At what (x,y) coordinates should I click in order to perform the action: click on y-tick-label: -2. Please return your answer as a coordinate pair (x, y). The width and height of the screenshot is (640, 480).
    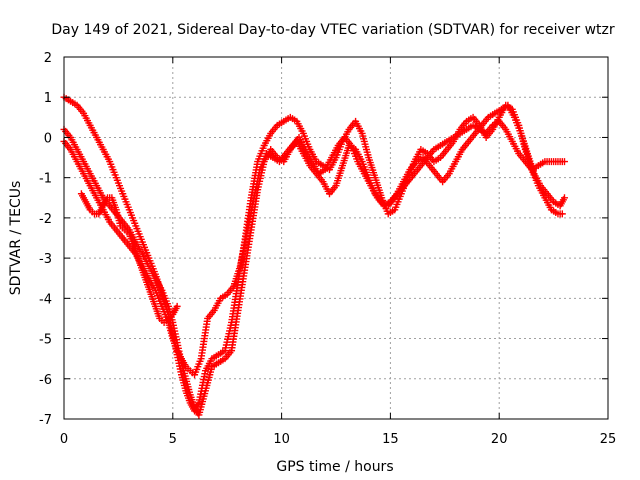
    Looking at the image, I should click on (45, 219).